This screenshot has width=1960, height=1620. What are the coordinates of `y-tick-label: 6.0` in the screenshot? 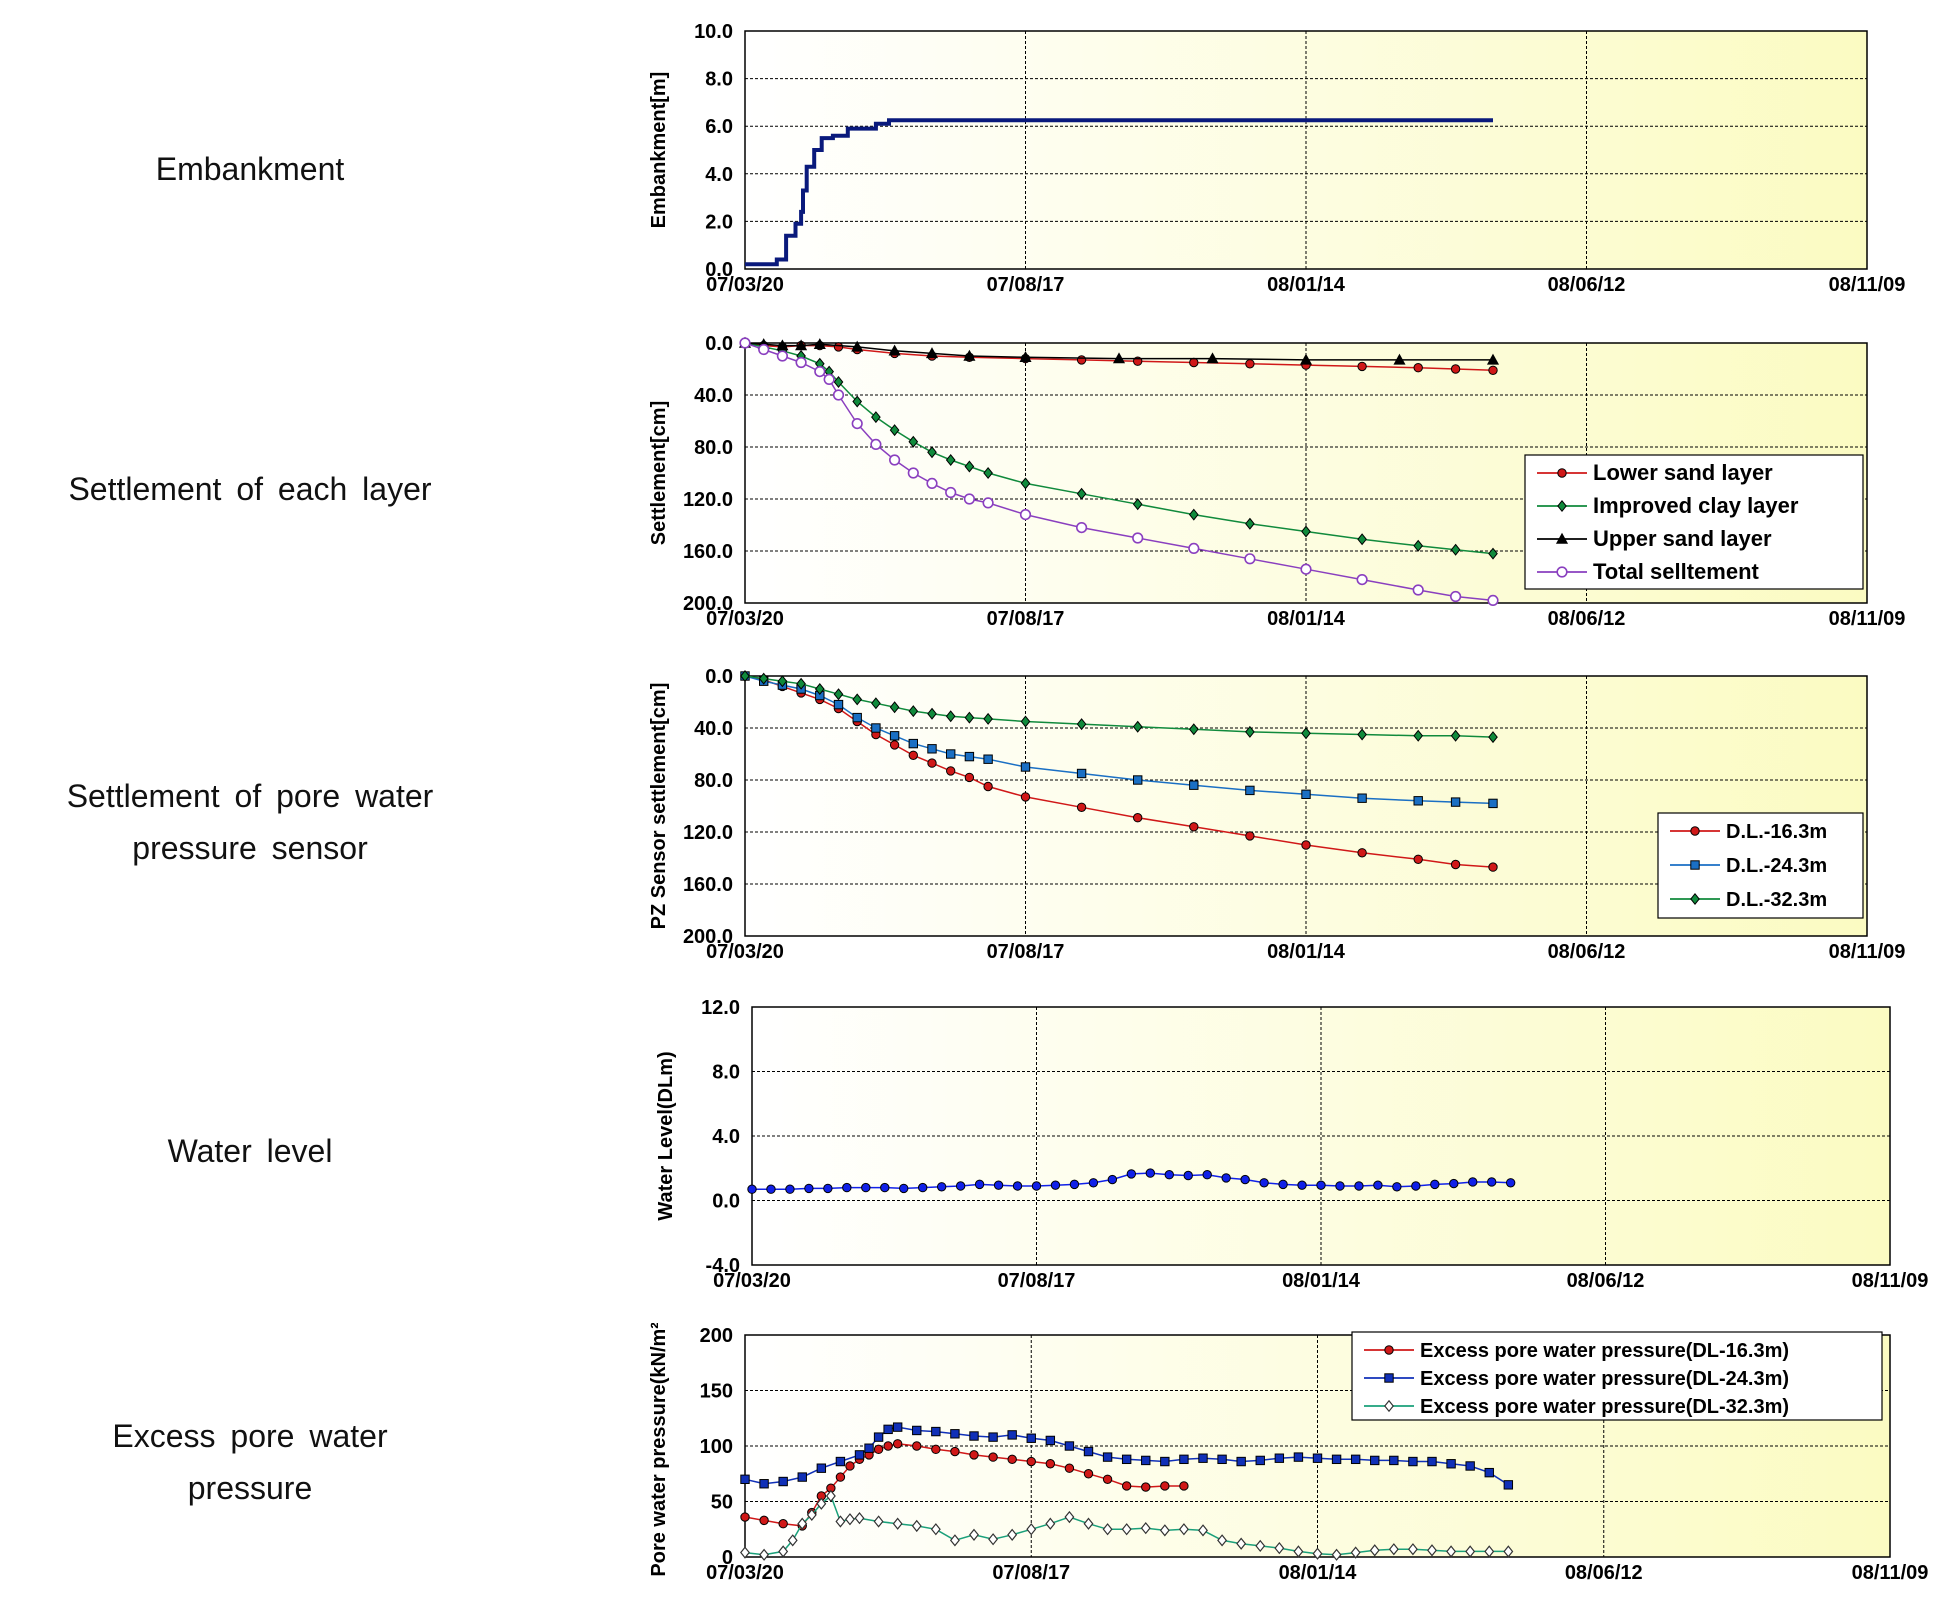 It's located at (719, 127).